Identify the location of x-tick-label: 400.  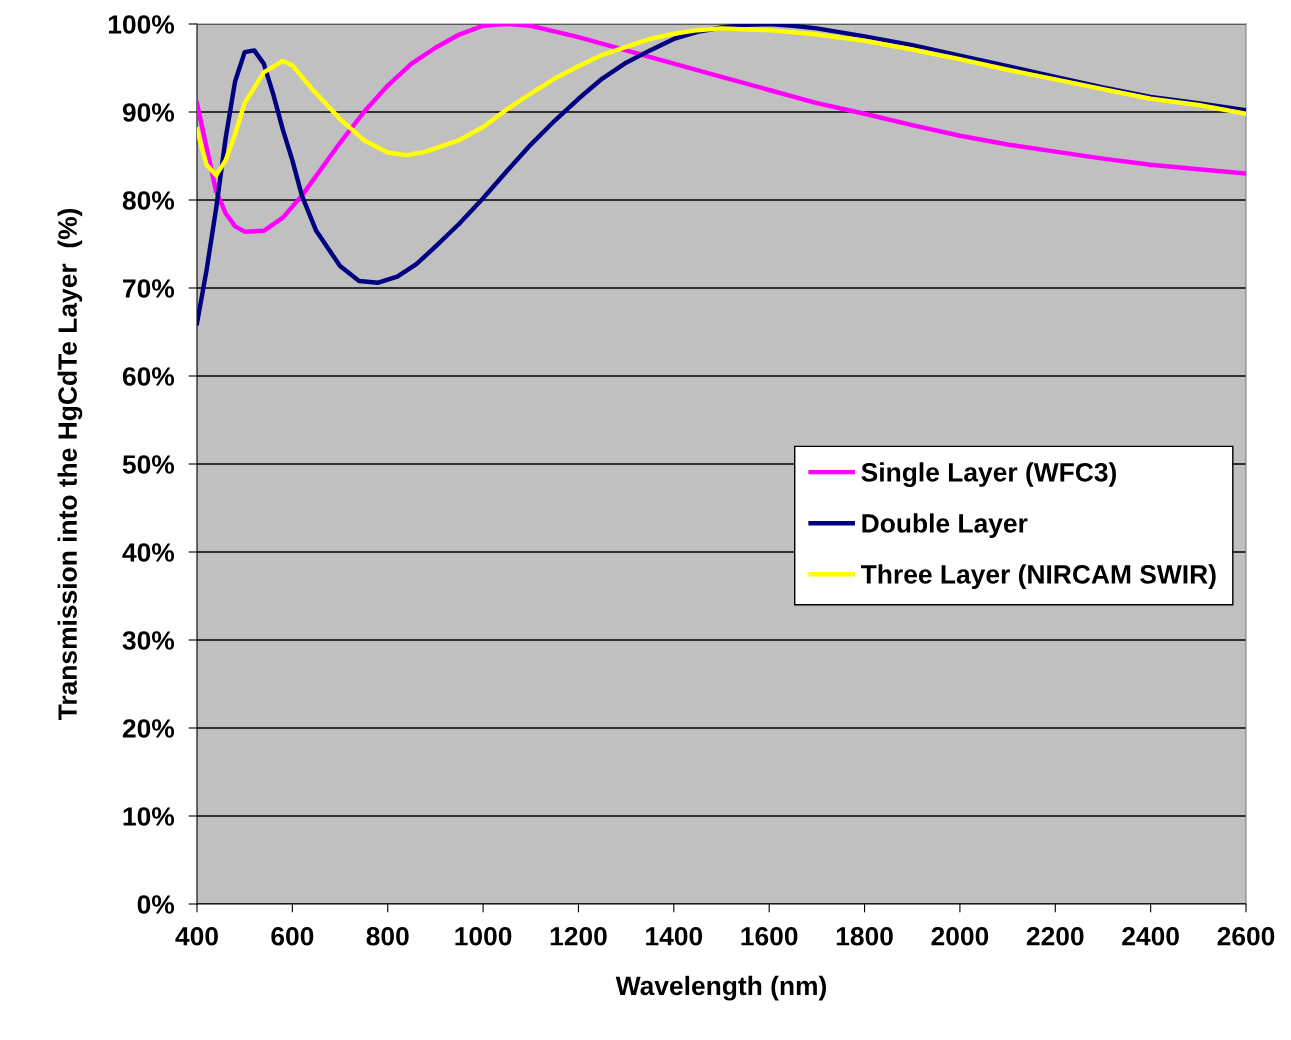
(196, 936).